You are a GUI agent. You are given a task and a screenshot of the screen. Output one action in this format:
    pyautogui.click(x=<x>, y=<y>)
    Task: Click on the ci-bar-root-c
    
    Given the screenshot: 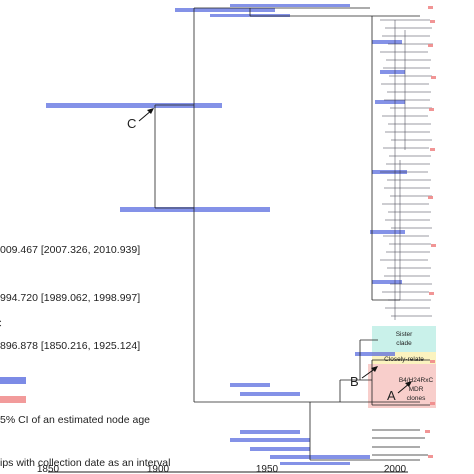 What is the action you would take?
    pyautogui.click(x=134, y=105)
    